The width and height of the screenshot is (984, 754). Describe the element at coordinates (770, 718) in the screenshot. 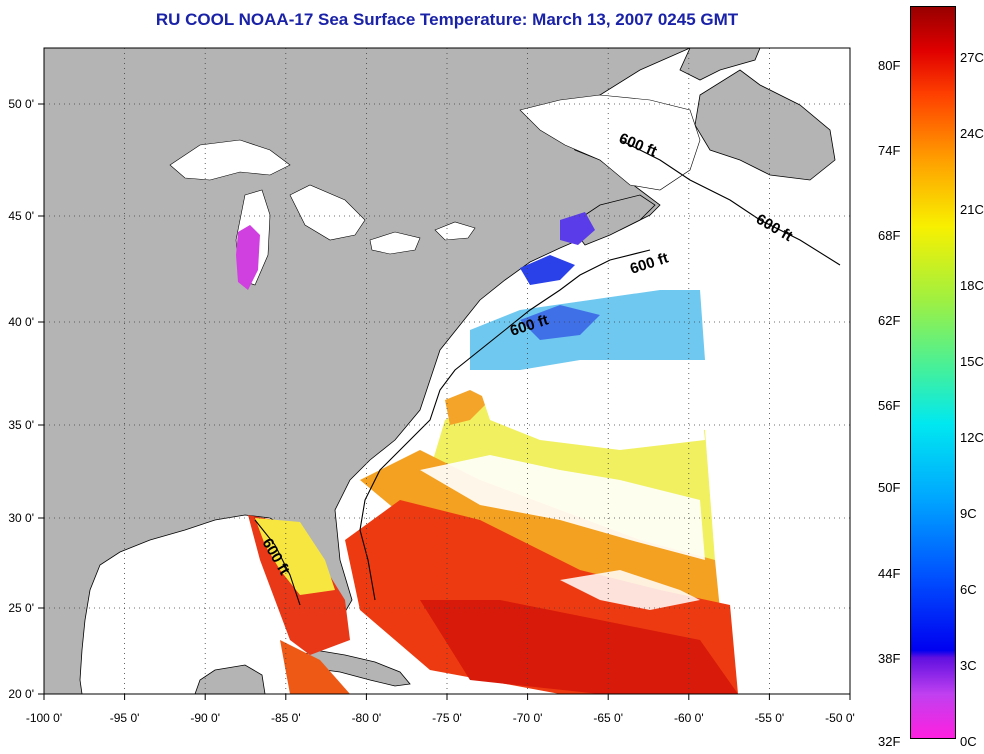

I see `x-tick-label: -55 0'` at that location.